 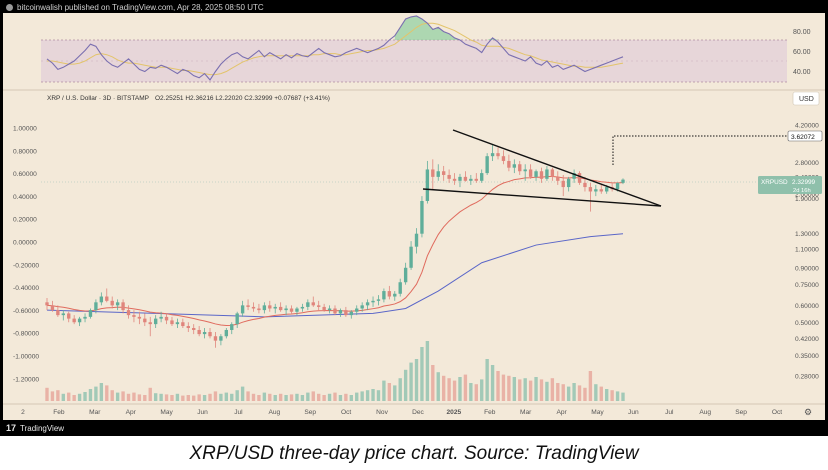 What do you see at coordinates (807, 199) in the screenshot?
I see `price-tick-label: 1.90000` at bounding box center [807, 199].